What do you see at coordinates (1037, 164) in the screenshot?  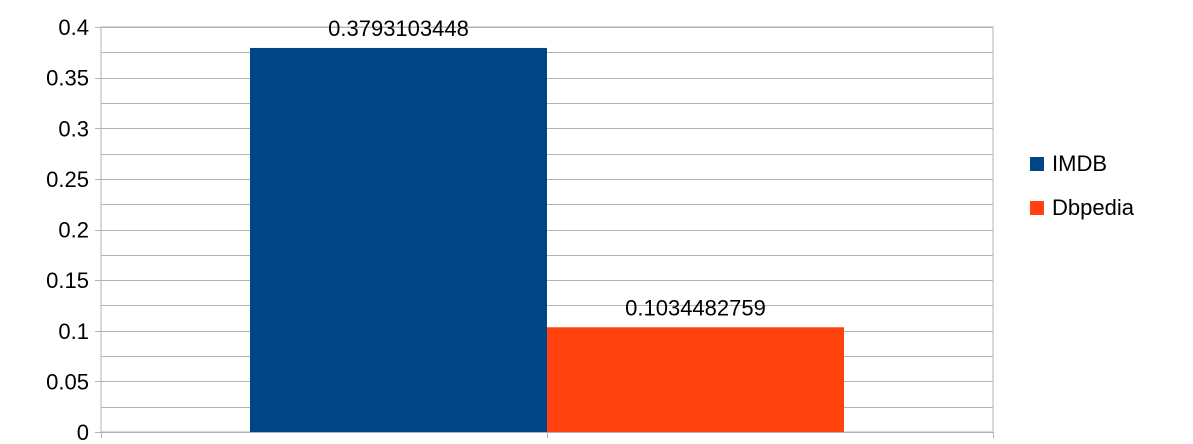 I see `legend-swatch-imdb` at bounding box center [1037, 164].